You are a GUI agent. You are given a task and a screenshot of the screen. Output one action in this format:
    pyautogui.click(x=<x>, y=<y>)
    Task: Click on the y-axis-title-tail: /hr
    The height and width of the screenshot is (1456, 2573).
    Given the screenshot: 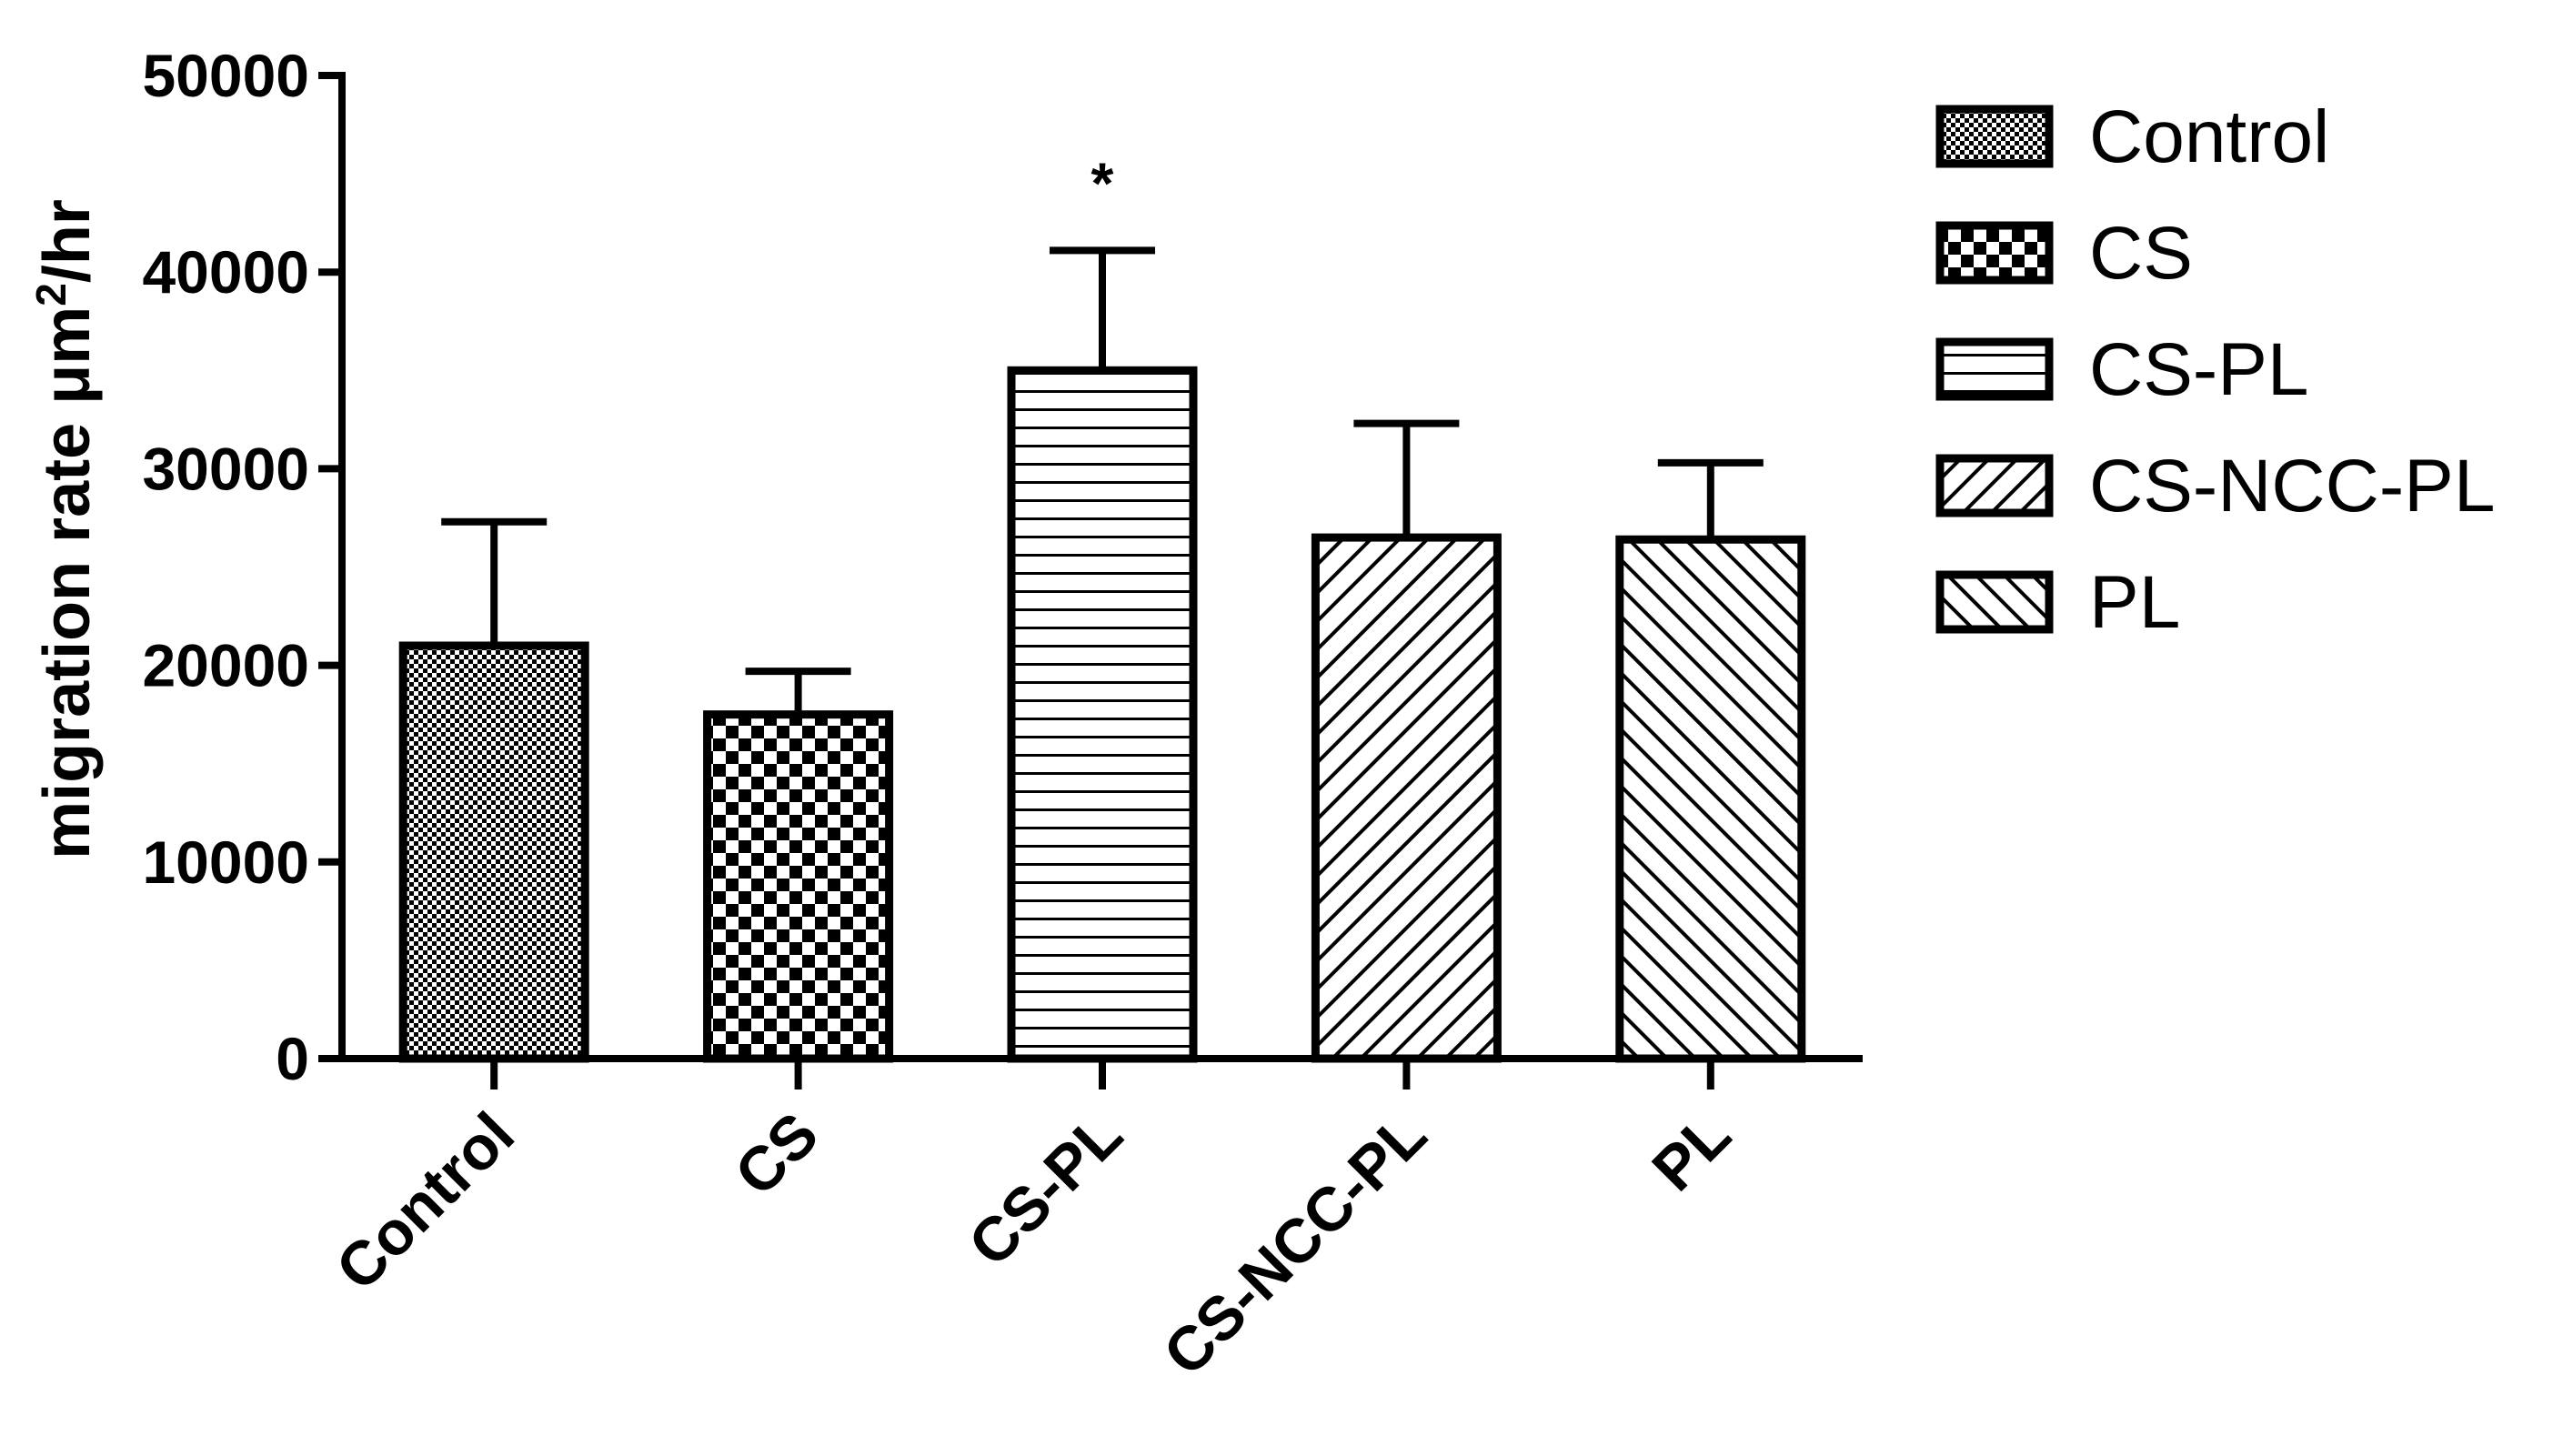 What is the action you would take?
    pyautogui.click(x=67, y=241)
    